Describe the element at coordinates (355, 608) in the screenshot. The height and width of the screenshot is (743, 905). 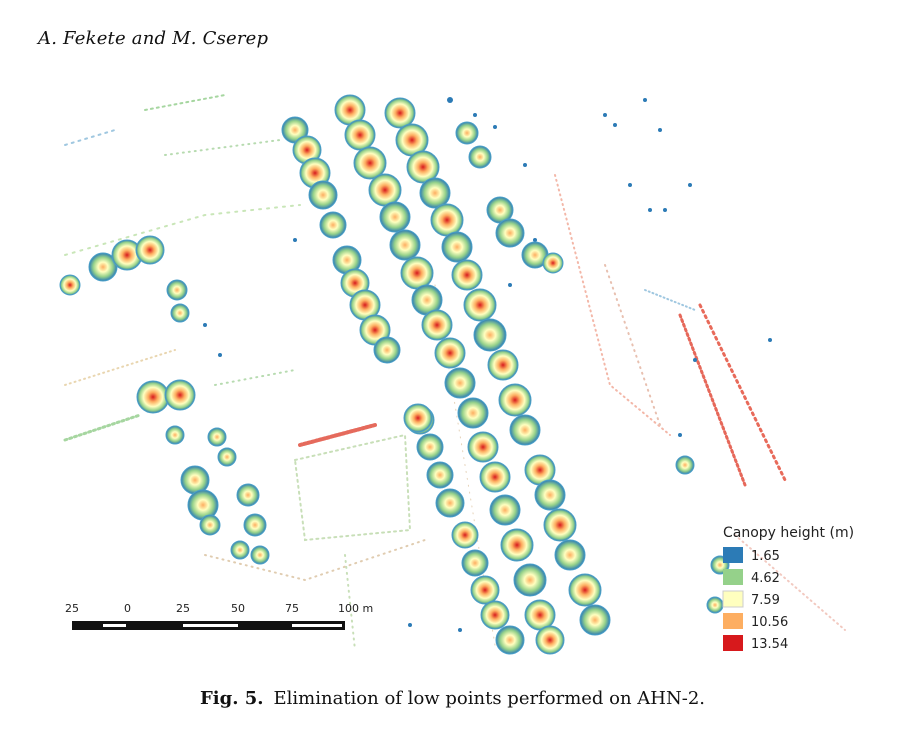
I see `scale-label-6: 100 m` at that location.